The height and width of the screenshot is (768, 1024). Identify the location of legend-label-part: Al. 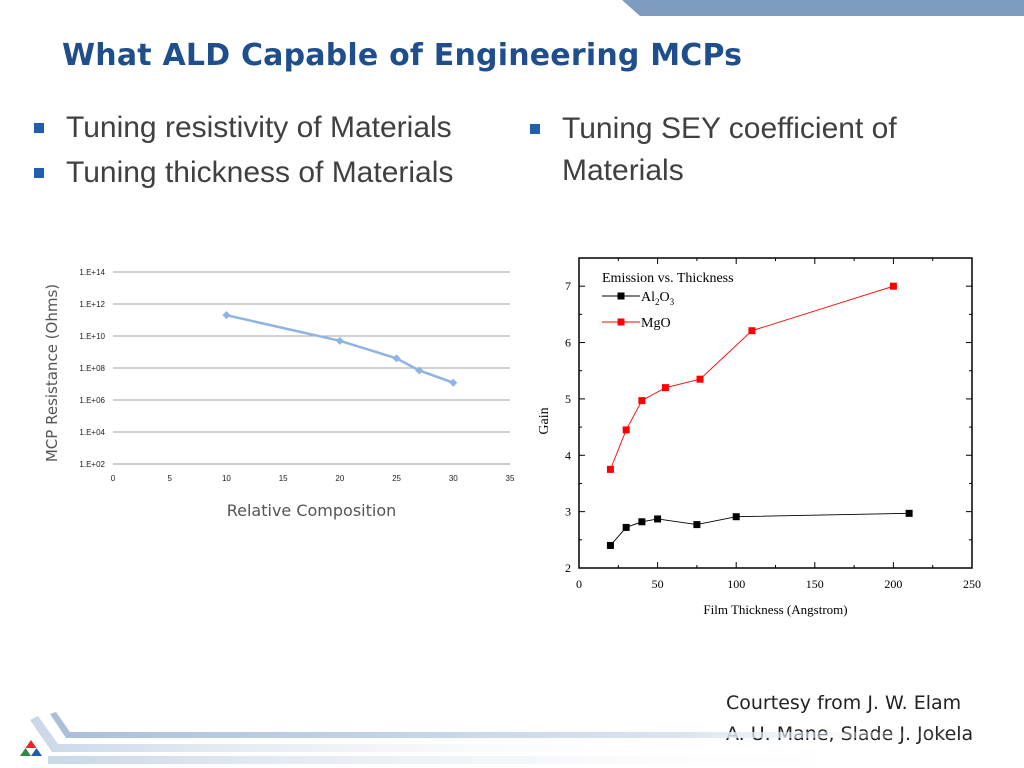
(648, 297).